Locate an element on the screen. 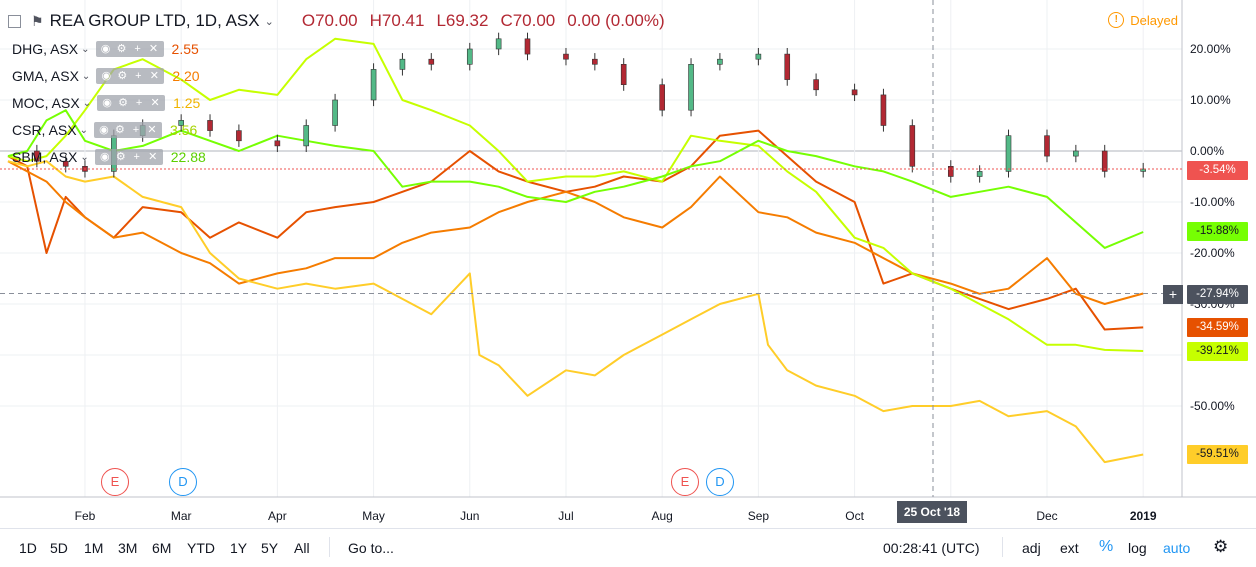 The width and height of the screenshot is (1256, 567). delayed-indicator: ! Delayed is located at coordinates (1143, 20).